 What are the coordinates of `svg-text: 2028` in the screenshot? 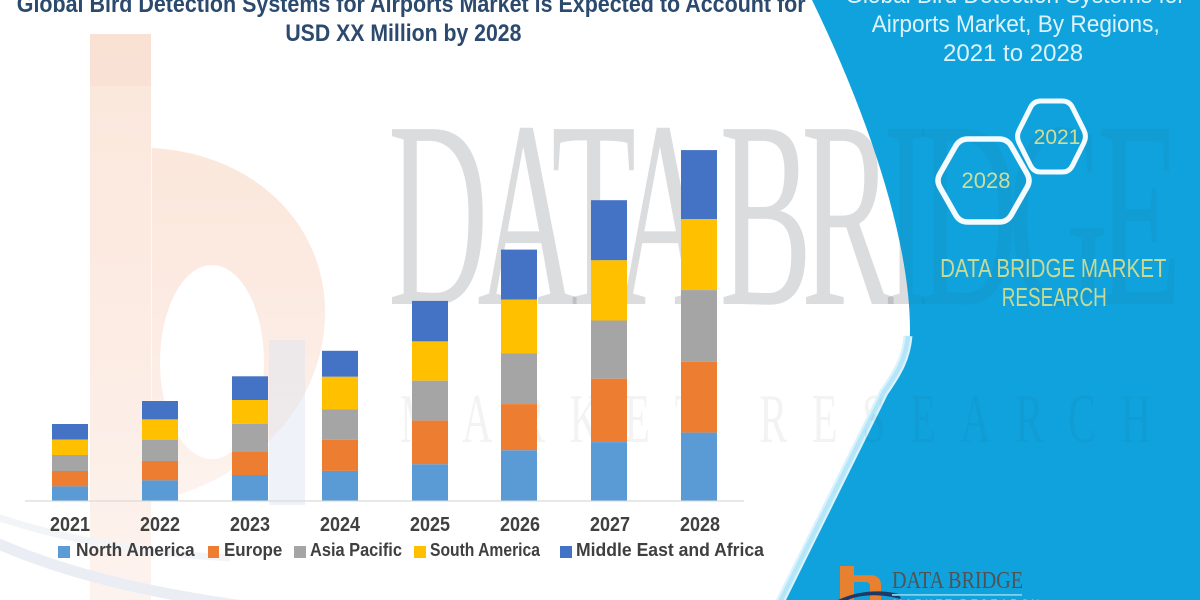 It's located at (986, 180).